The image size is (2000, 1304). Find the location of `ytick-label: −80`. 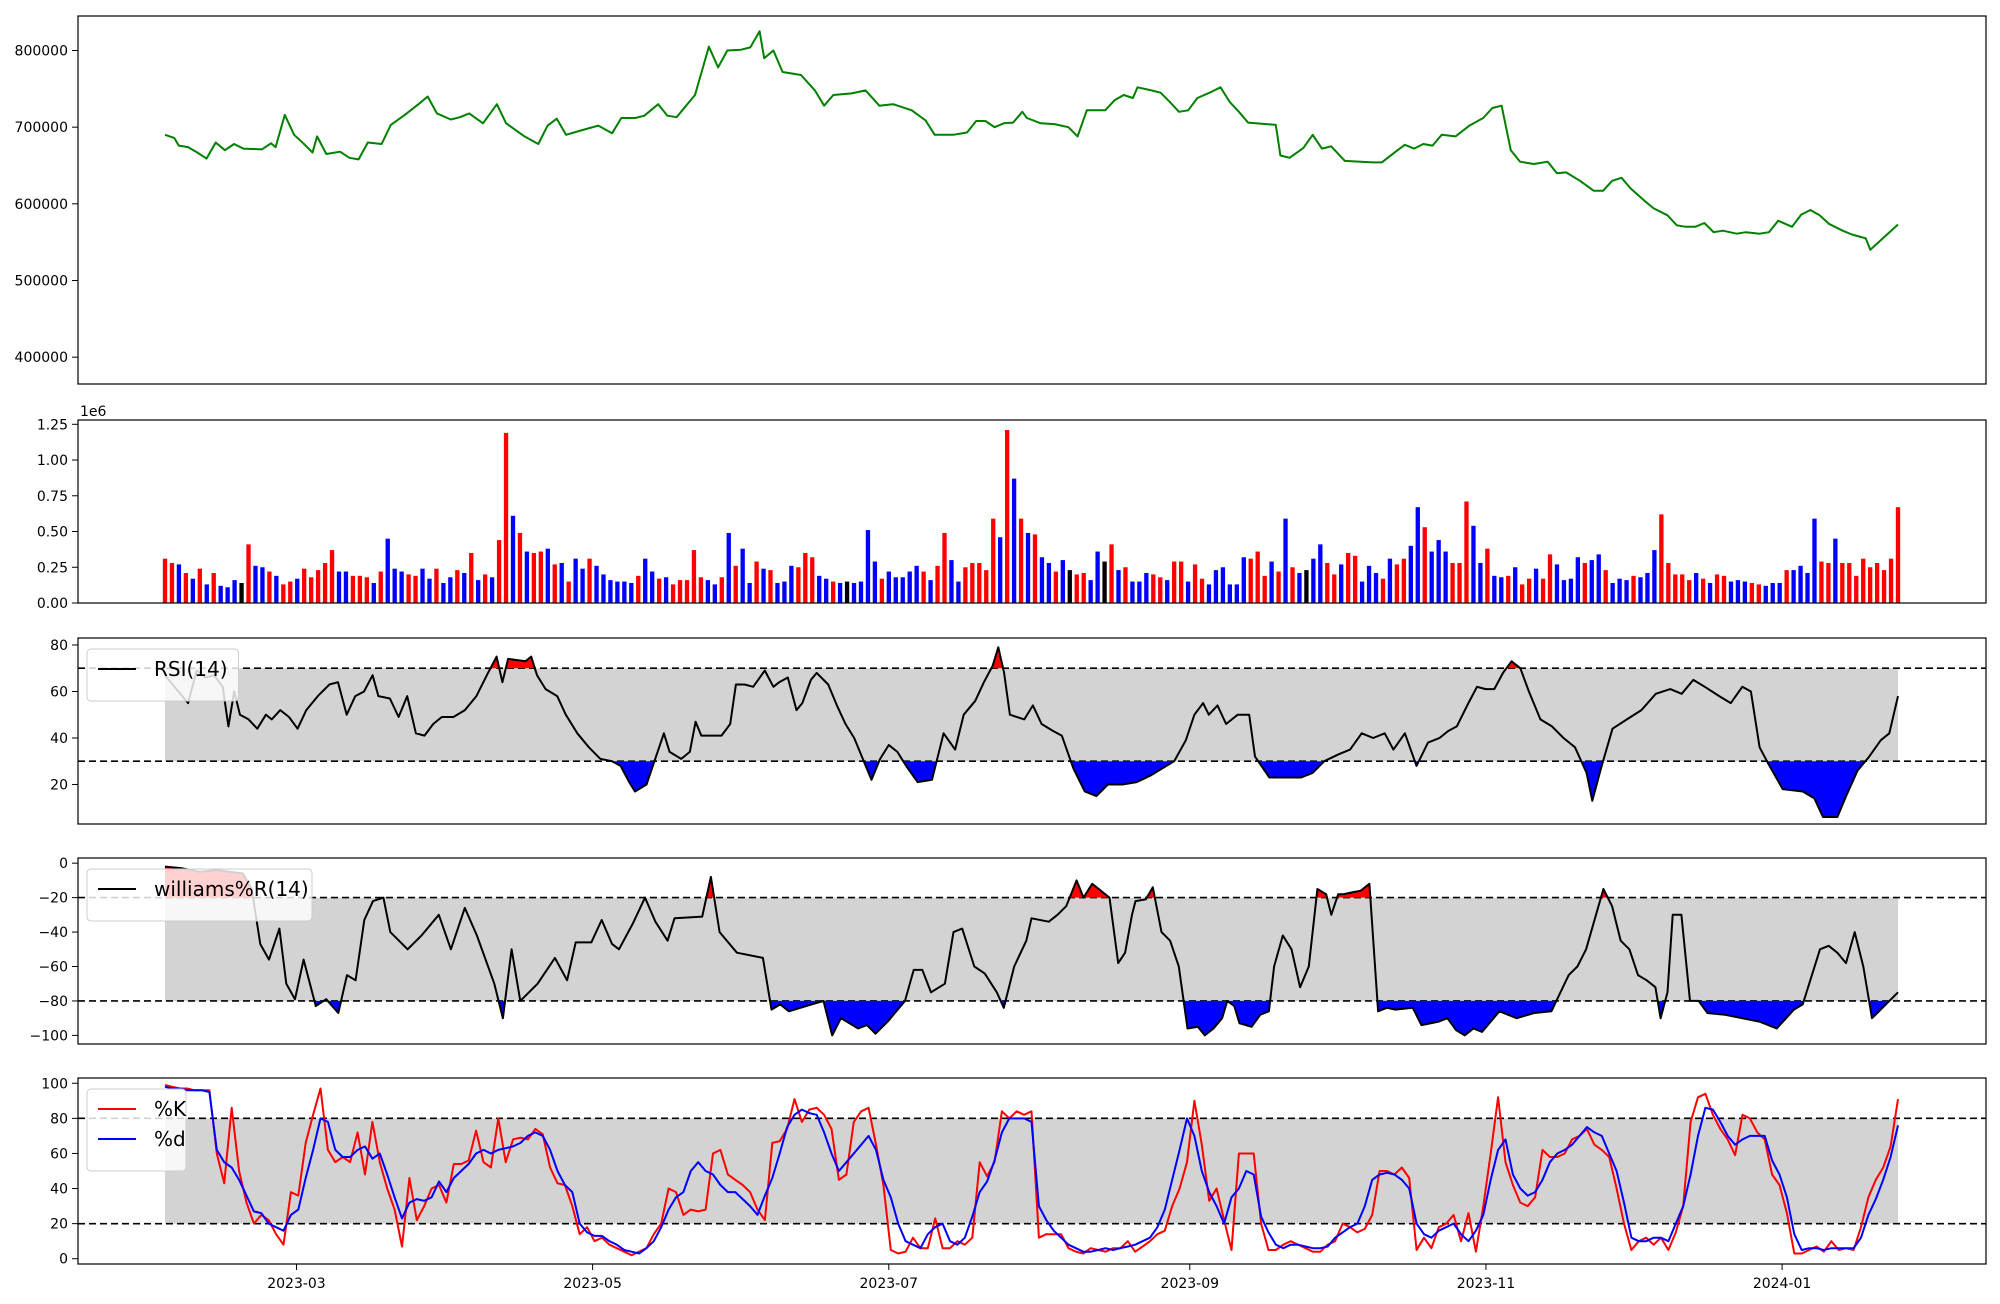

ytick-label: −80 is located at coordinates (53, 1002).